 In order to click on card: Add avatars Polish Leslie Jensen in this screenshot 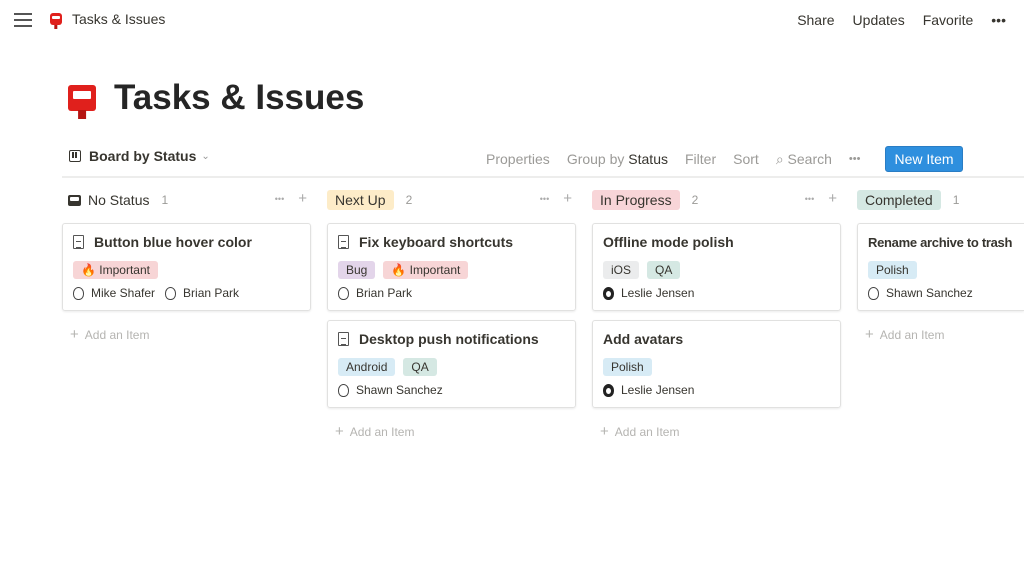, I will do `click(716, 364)`.